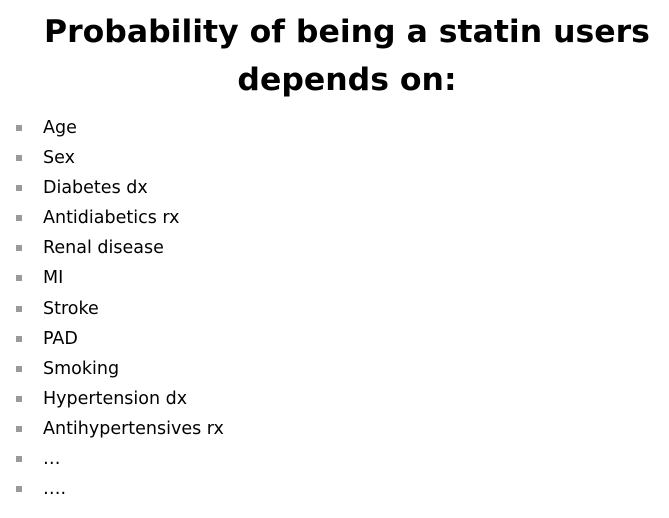  I want to click on list-item-label: Age, so click(60, 128).